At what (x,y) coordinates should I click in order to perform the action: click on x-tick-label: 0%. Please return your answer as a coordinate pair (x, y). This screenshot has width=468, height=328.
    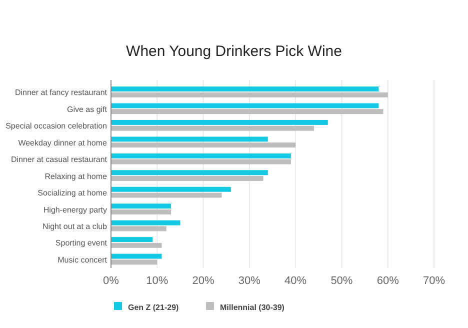
    Looking at the image, I should click on (111, 281).